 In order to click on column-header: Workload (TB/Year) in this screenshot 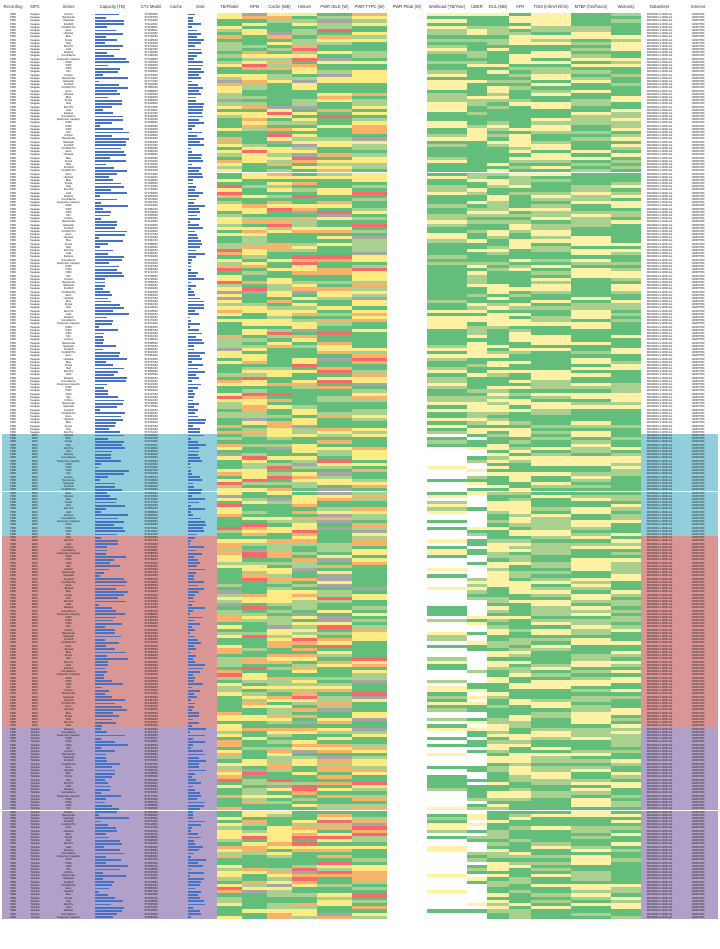, I will do `click(447, 7)`.